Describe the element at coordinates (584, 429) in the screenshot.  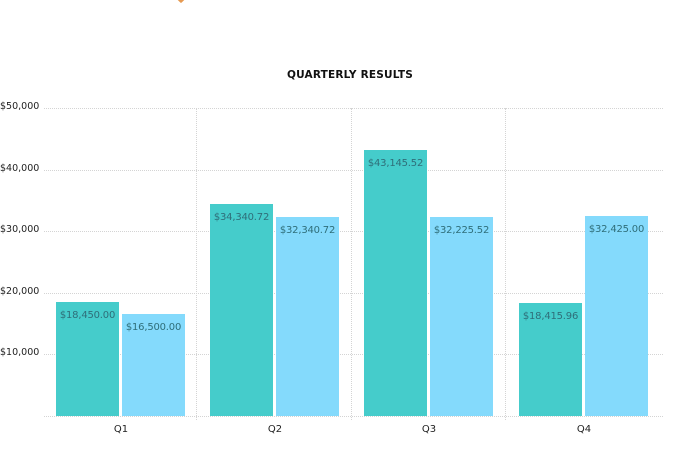
I see `x-axis-tick-label: Q4` at that location.